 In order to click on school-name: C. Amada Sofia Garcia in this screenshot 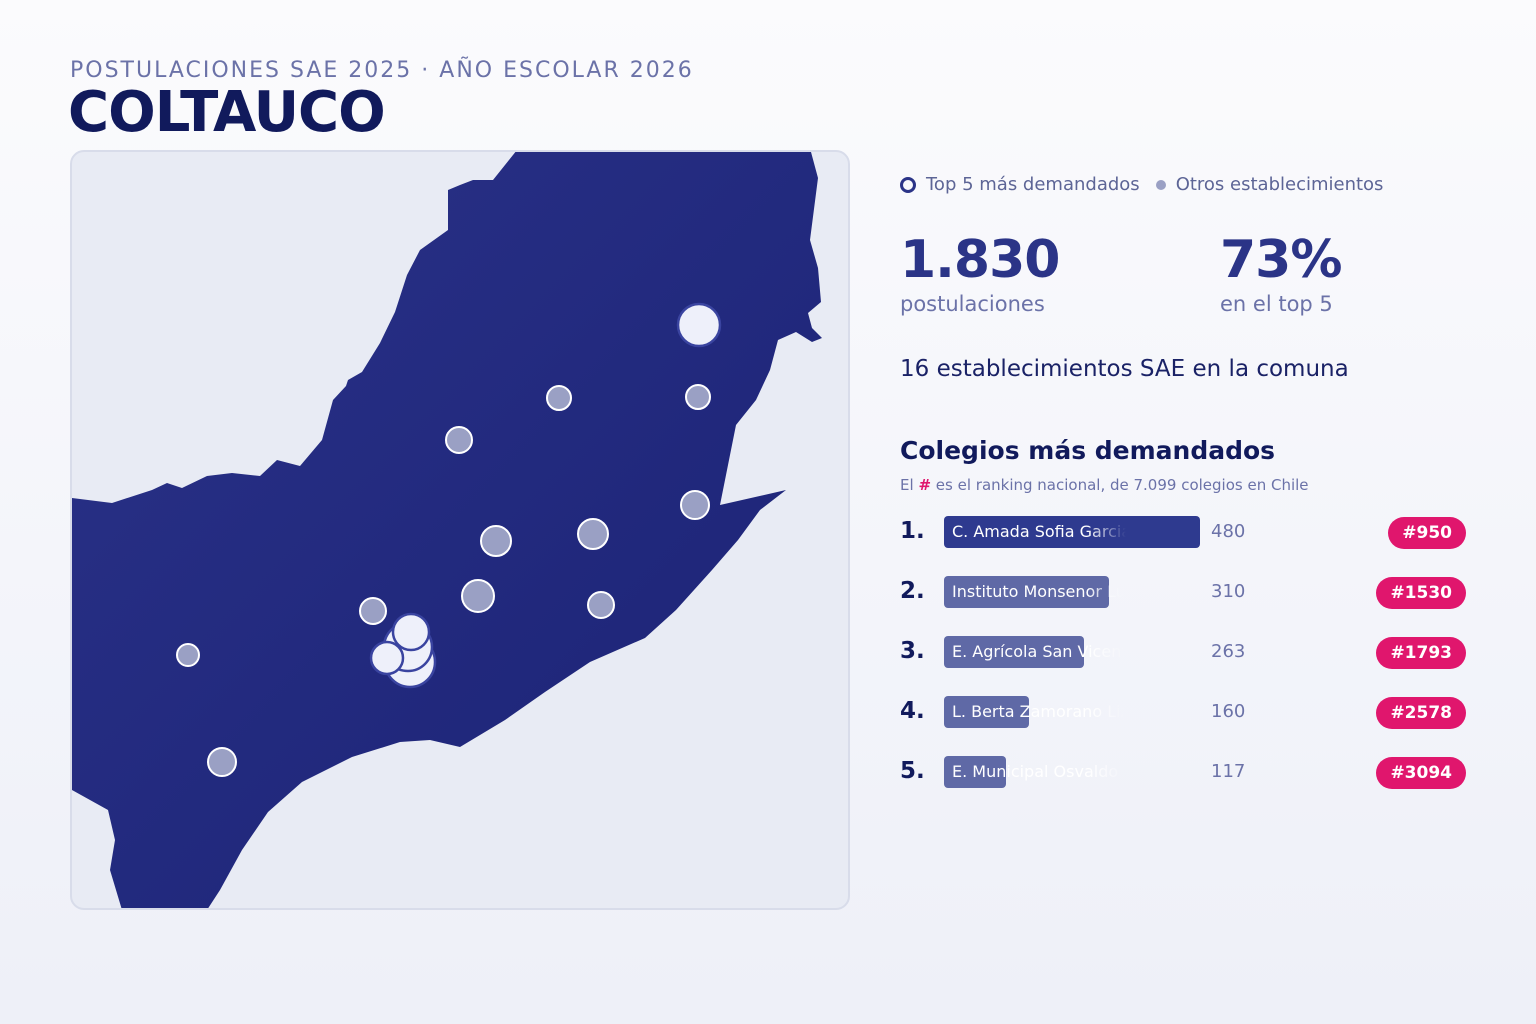, I will do `click(1039, 531)`.